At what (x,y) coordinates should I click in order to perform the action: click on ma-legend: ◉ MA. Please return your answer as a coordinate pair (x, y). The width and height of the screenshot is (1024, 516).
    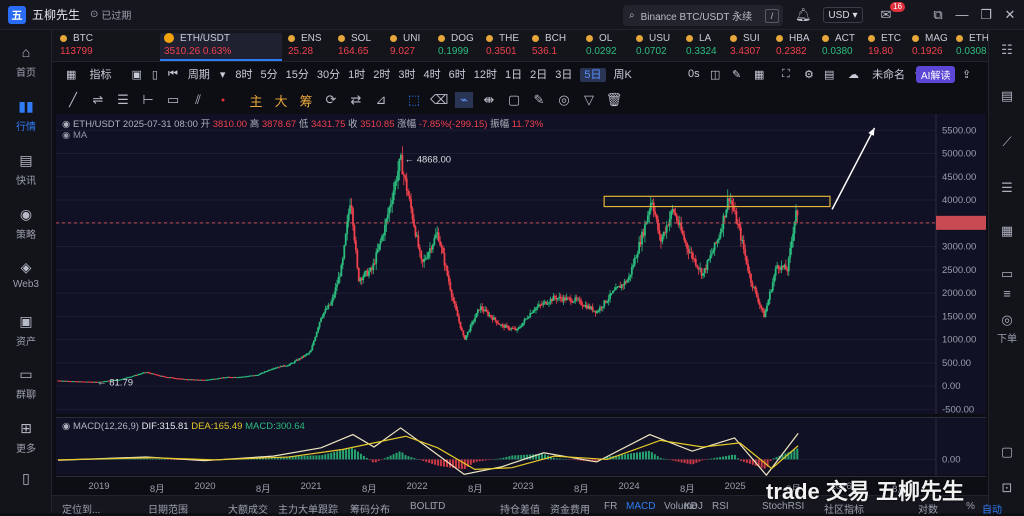
    Looking at the image, I should click on (75, 135).